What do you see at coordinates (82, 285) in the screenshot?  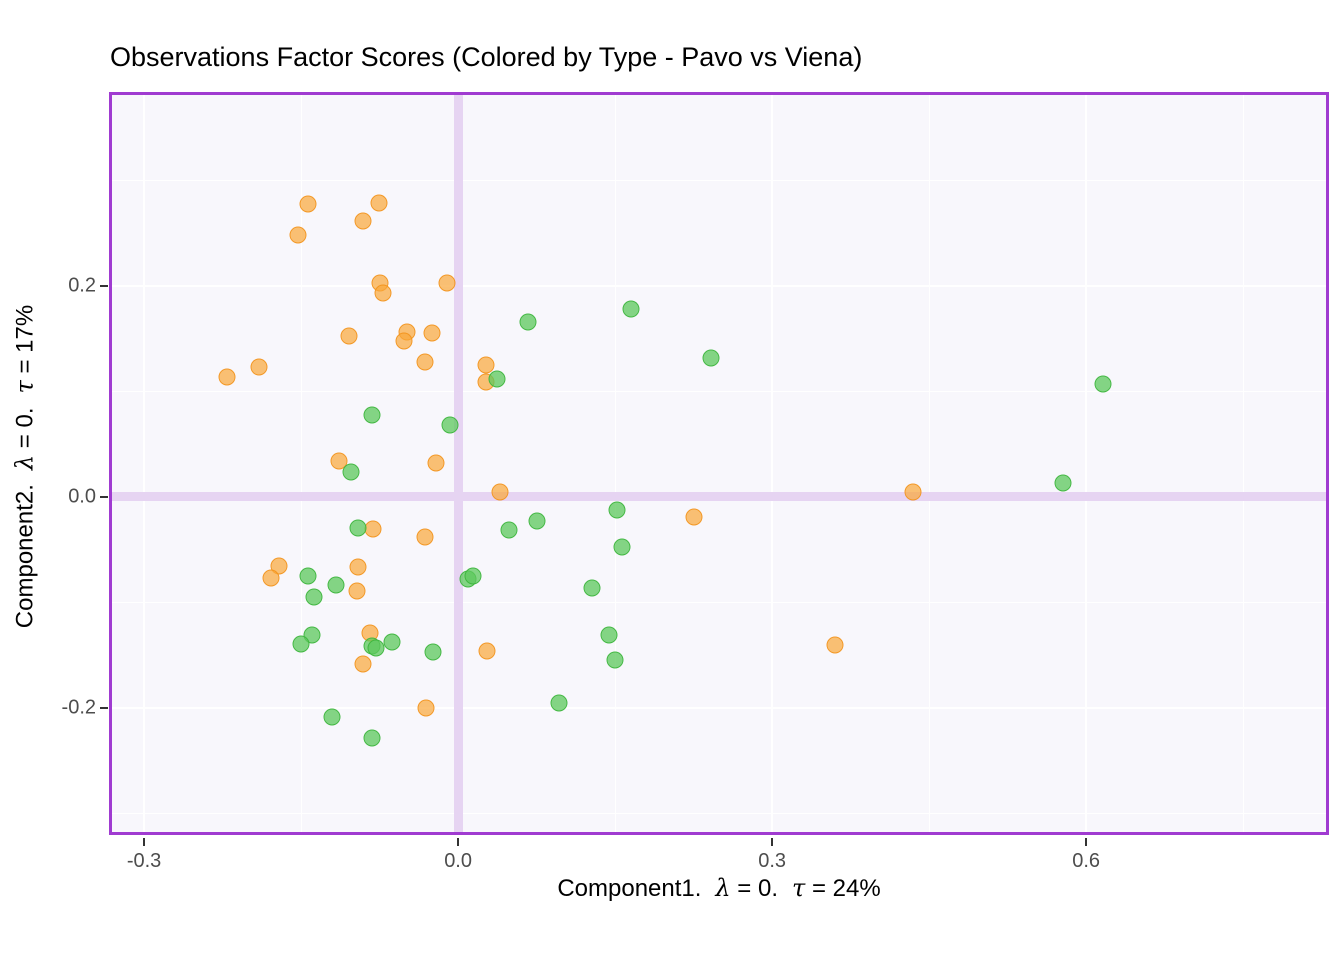 I see `y-tick-label: 0.2` at bounding box center [82, 285].